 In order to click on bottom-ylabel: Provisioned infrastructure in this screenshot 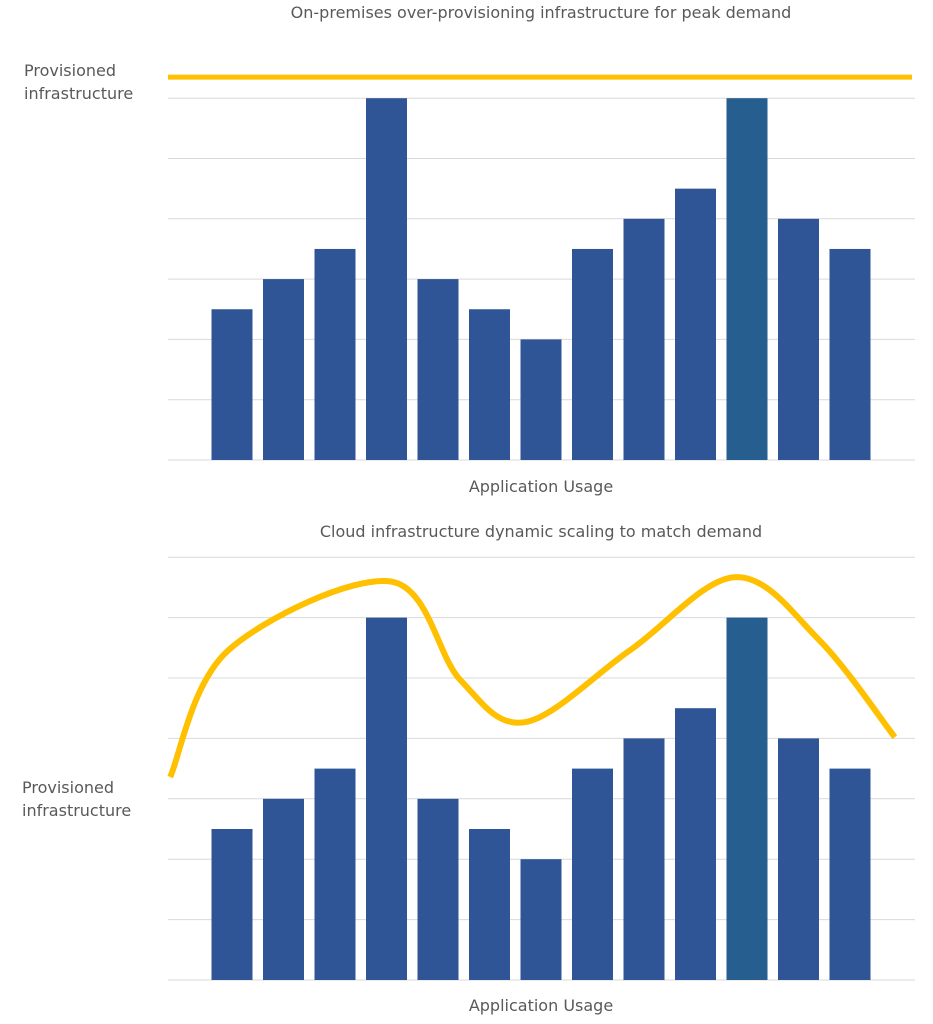, I will do `click(76, 799)`.